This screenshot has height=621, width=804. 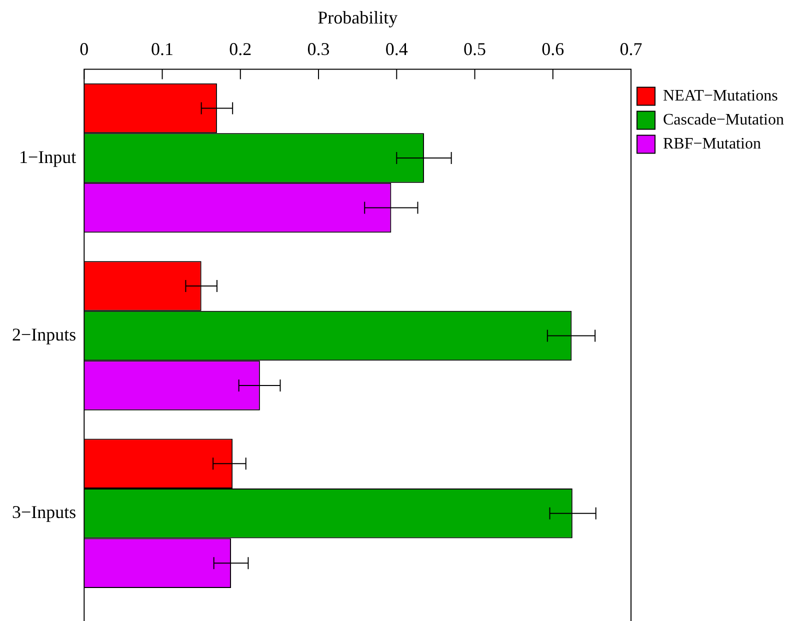 I want to click on legend-label: RBF−Mutation, so click(x=712, y=143).